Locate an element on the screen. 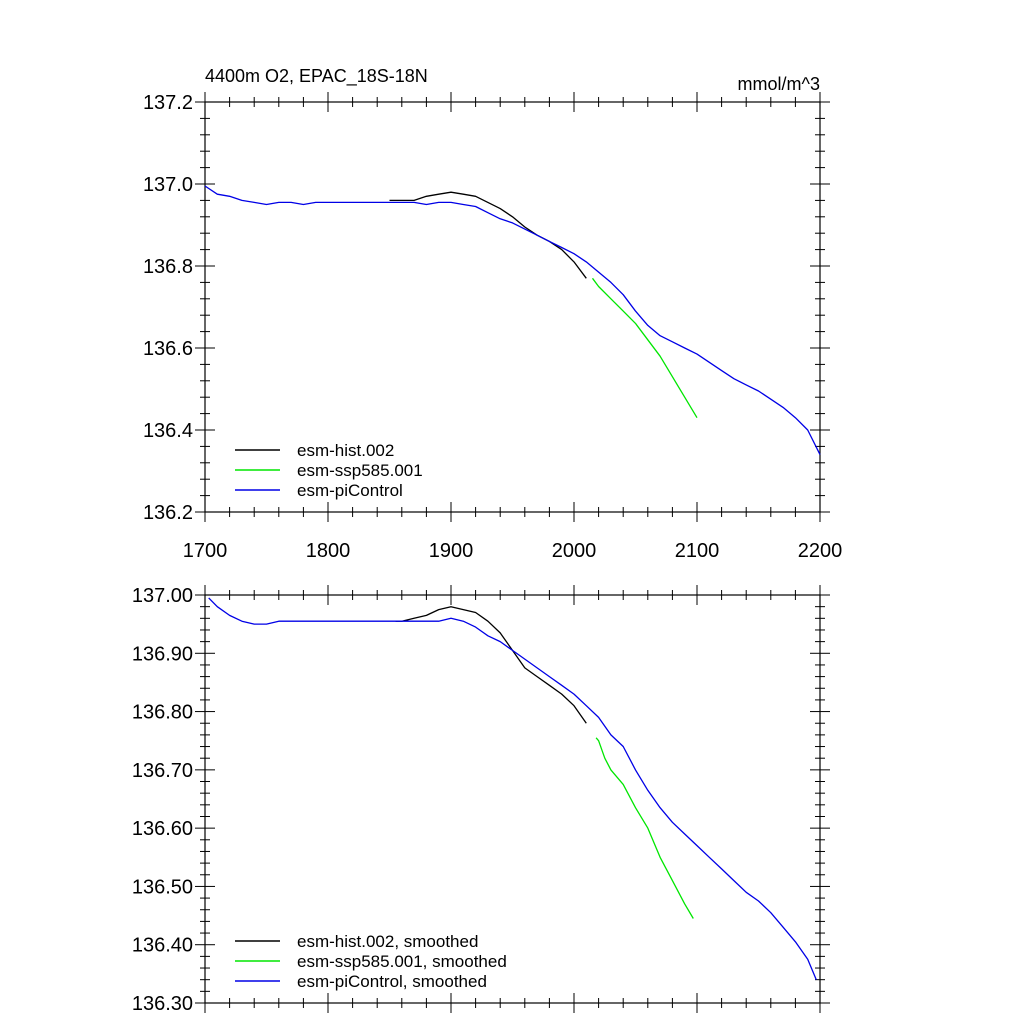 The image size is (1024, 1029). panel-2-y-tick-label: 136.60 is located at coordinates (162, 829).